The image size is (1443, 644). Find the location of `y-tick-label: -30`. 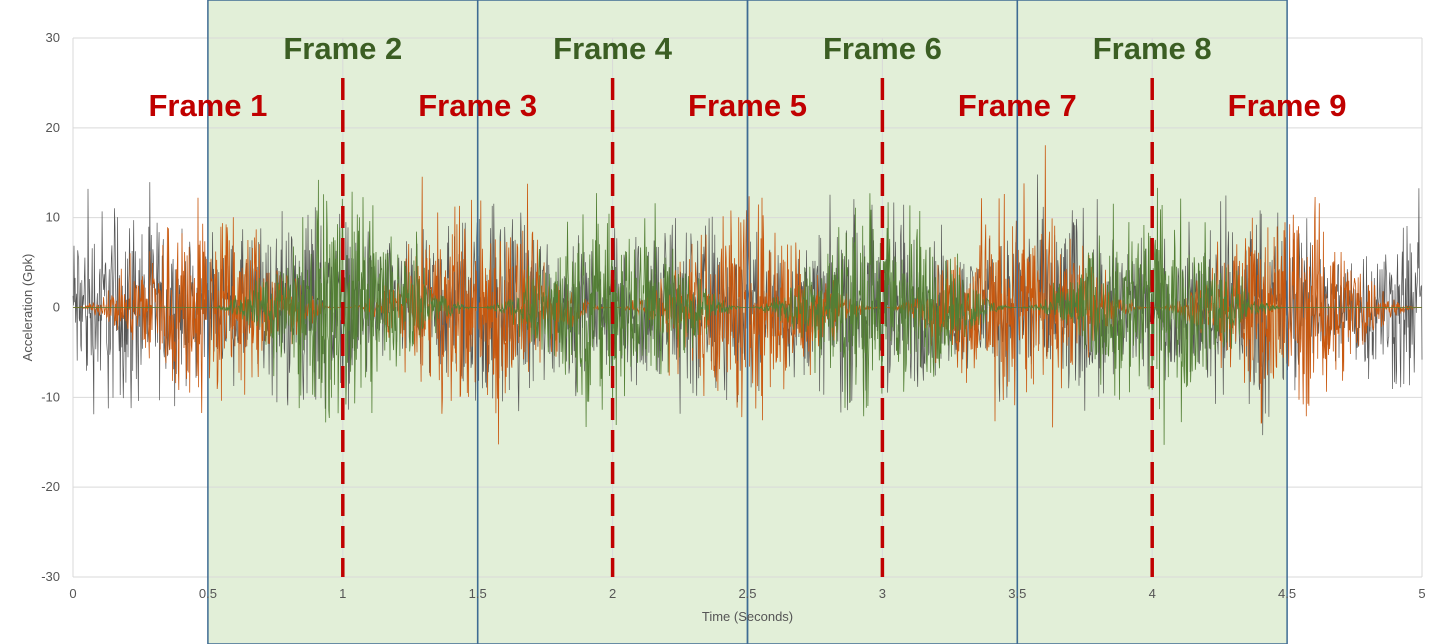

y-tick-label: -30 is located at coordinates (50, 576).